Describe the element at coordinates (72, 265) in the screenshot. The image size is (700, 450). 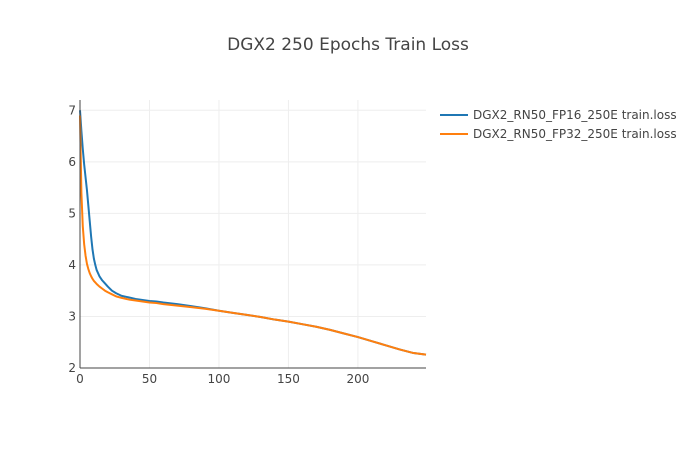
I see `y-tick-label: 4` at that location.